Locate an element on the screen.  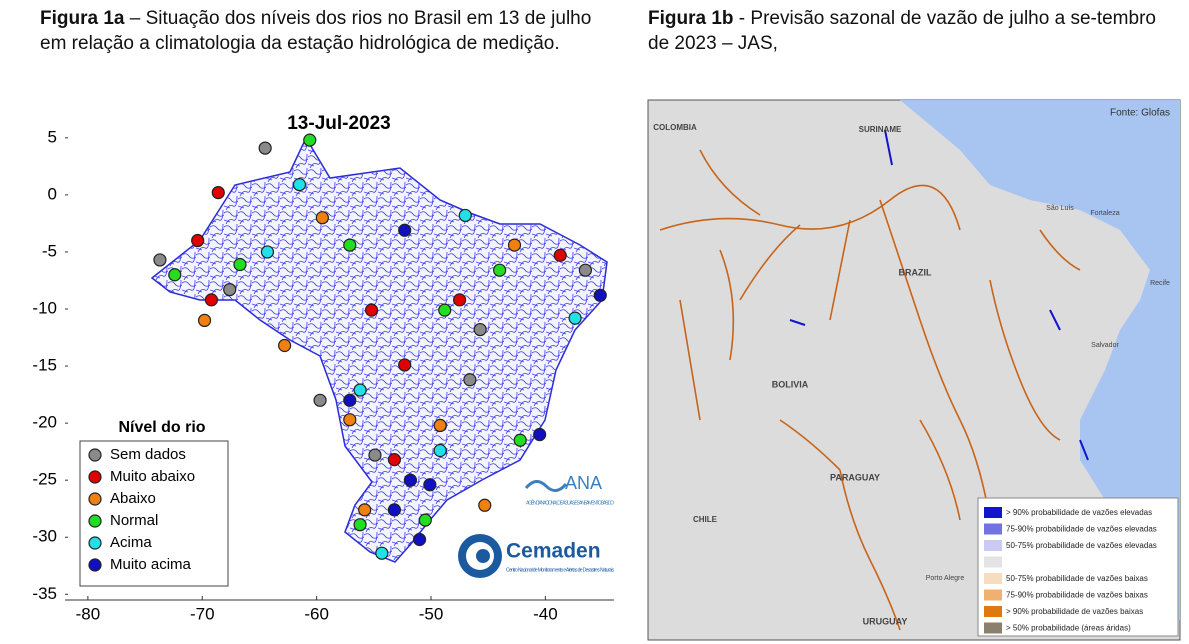
legend-label: Abaixo is located at coordinates (133, 498).